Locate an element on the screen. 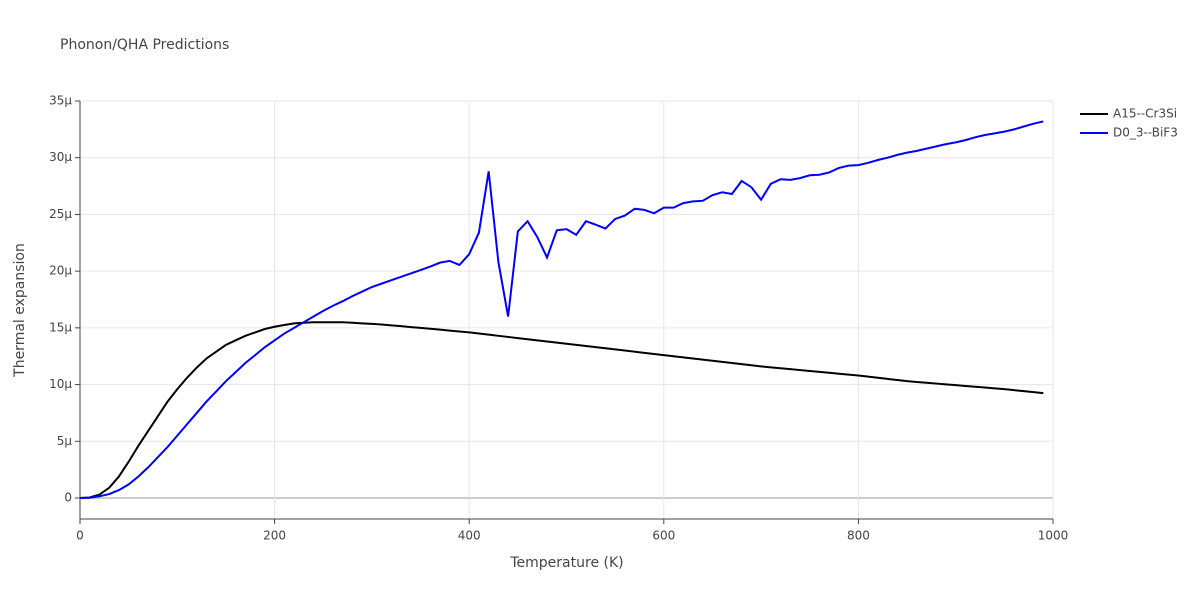 The width and height of the screenshot is (1200, 600). x-tick-label: 800 is located at coordinates (858, 536).